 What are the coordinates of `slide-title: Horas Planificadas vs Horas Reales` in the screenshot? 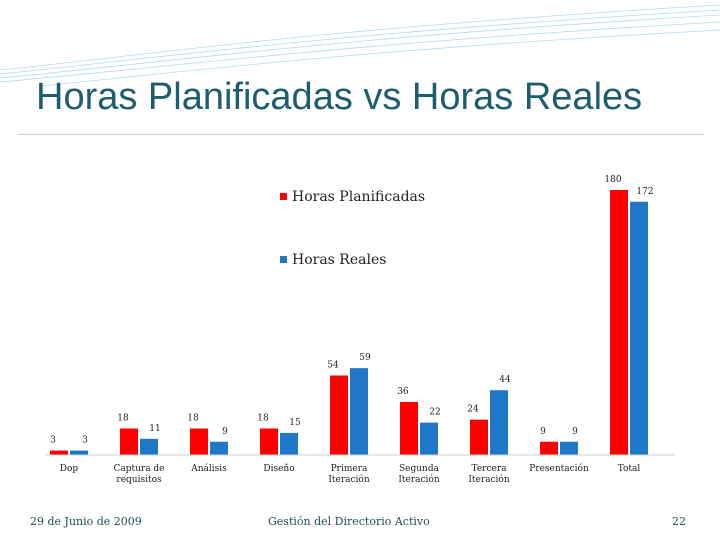 It's located at (339, 97).